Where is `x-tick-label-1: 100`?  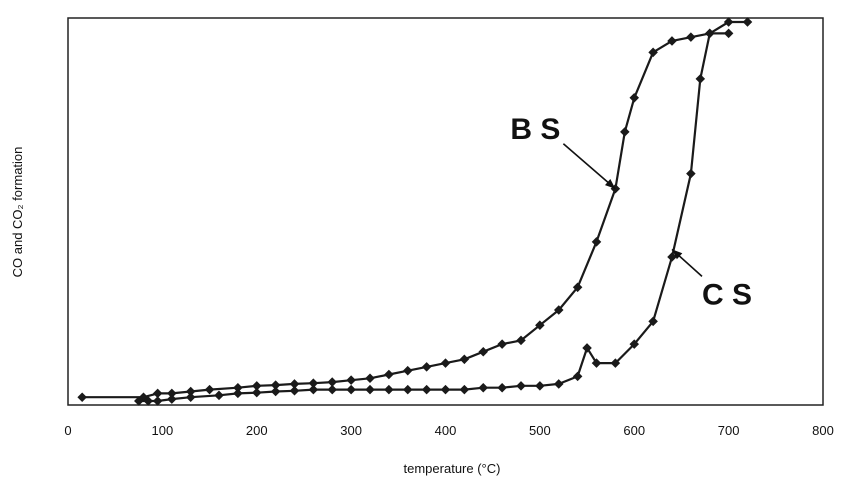 x-tick-label-1: 100 is located at coordinates (163, 430).